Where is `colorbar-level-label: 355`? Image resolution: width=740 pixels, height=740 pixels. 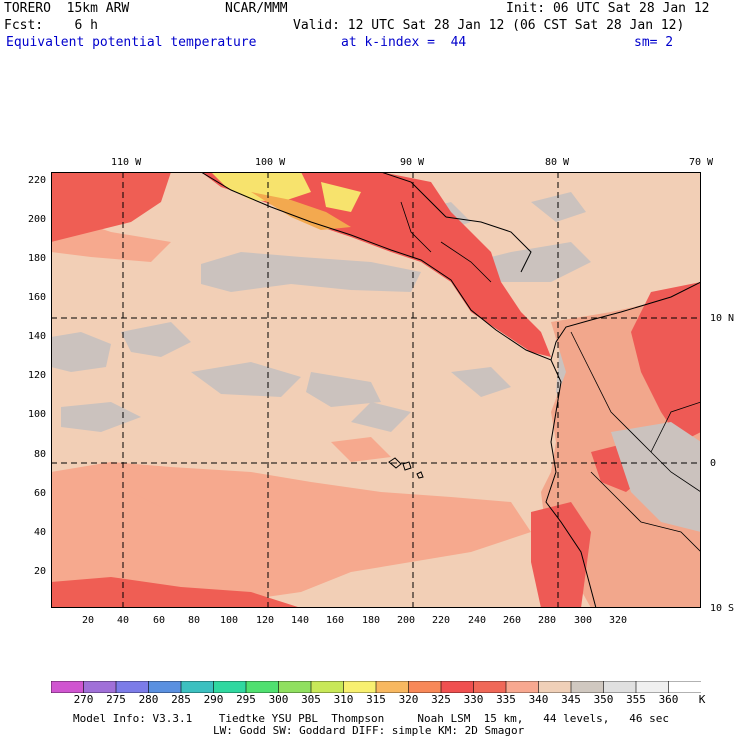 colorbar-level-label: 355 is located at coordinates (636, 699).